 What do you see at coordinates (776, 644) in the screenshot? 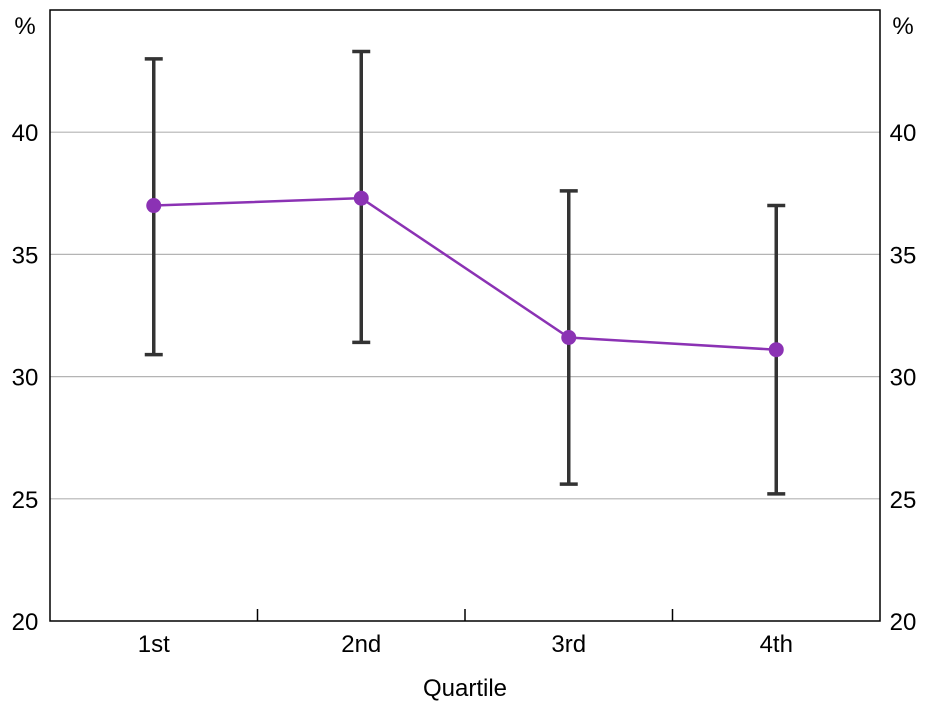
I see `x-tick-label-4th: 4th` at bounding box center [776, 644].